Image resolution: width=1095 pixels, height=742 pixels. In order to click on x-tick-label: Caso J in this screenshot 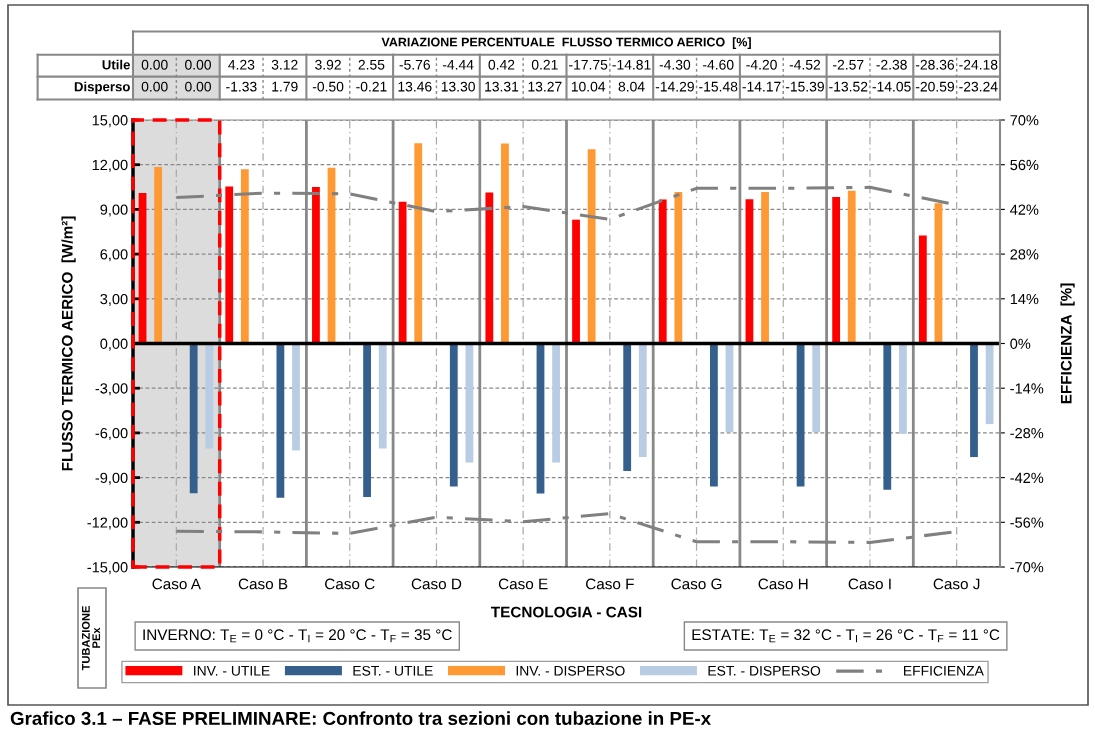, I will do `click(956, 584)`.